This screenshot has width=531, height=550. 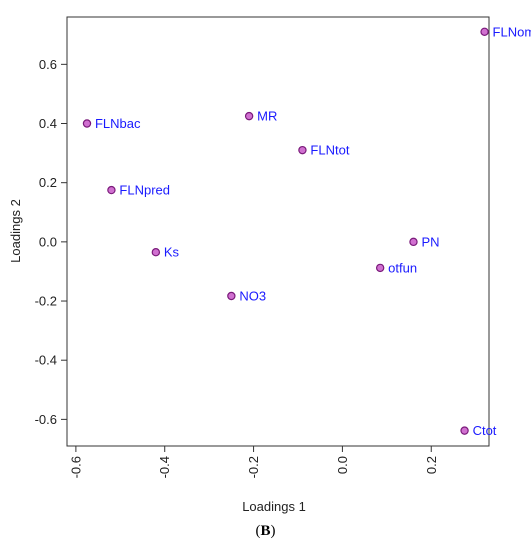 I want to click on y-axis: -0.6 -0.4 -0.2 0.0 0.2 0.4 0.6, so click(x=51, y=242).